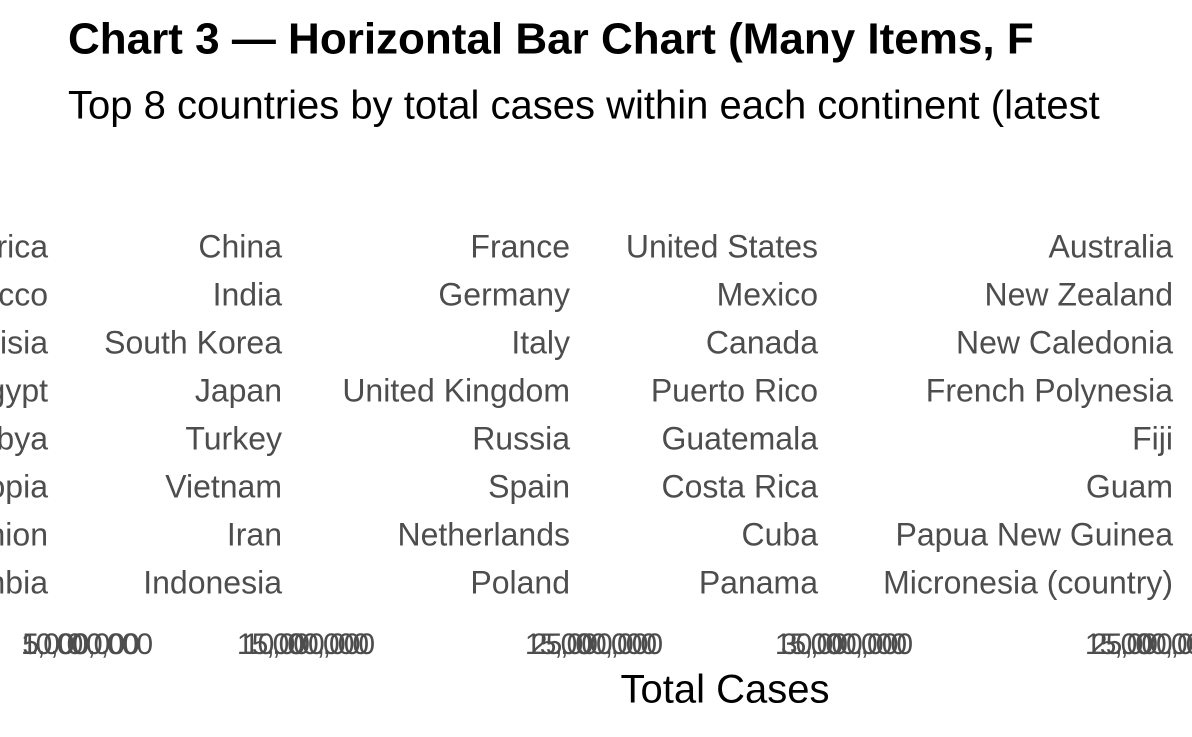  I want to click on category-label: Papua New Guinea, so click(1034, 534).